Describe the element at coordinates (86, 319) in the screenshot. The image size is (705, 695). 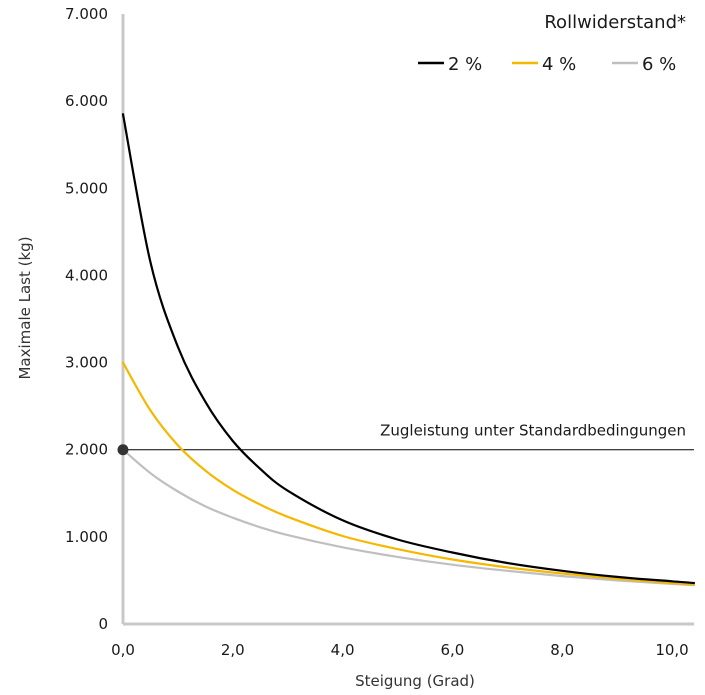
I see `y-tick-labels: 0 1.000 2.000 3.000 4.000 5.000 6.000 7.000` at that location.